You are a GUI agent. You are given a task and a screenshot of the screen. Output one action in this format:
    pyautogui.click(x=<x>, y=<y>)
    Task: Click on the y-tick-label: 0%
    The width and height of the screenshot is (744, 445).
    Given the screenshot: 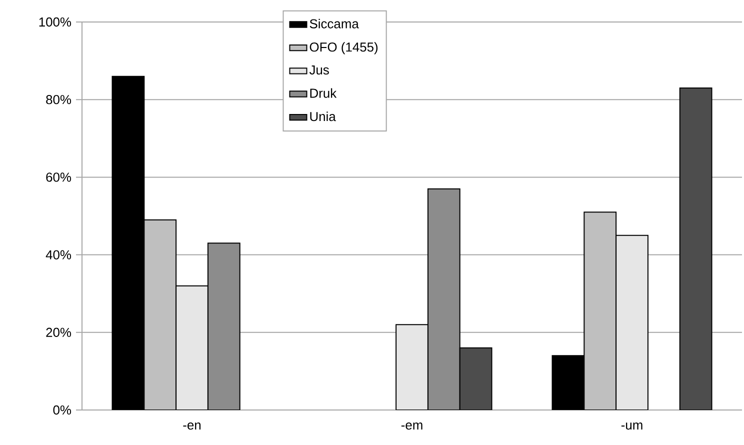 What is the action you would take?
    pyautogui.click(x=62, y=410)
    